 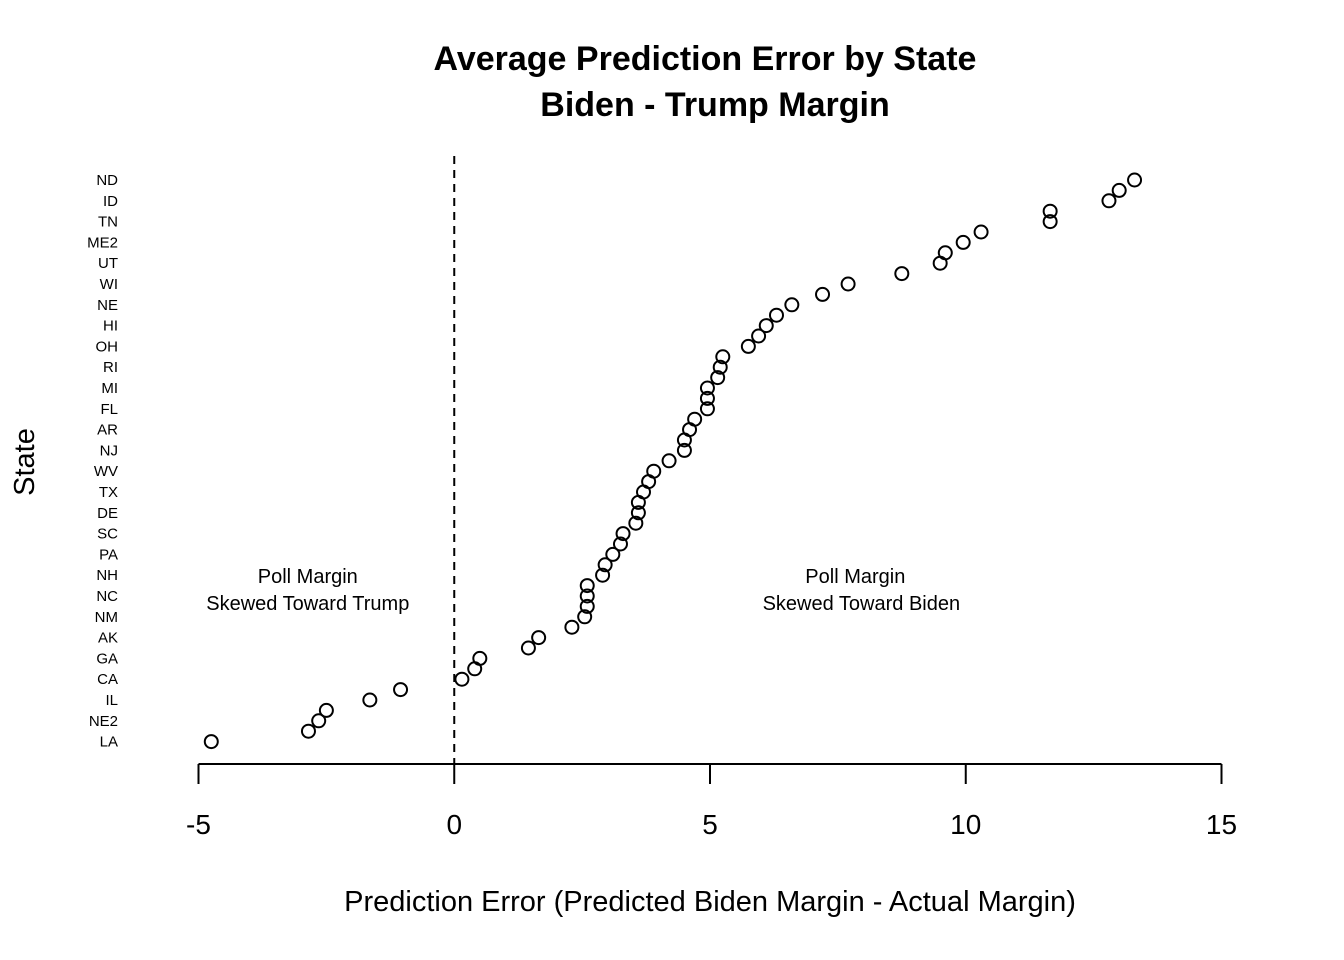 What do you see at coordinates (25, 462) in the screenshot?
I see `y-axis-label: State` at bounding box center [25, 462].